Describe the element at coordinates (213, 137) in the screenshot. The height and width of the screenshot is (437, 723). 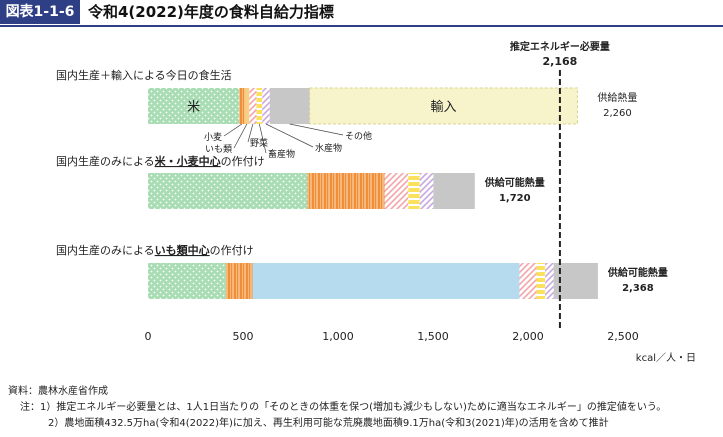
I see `callout-label: 小麦` at that location.